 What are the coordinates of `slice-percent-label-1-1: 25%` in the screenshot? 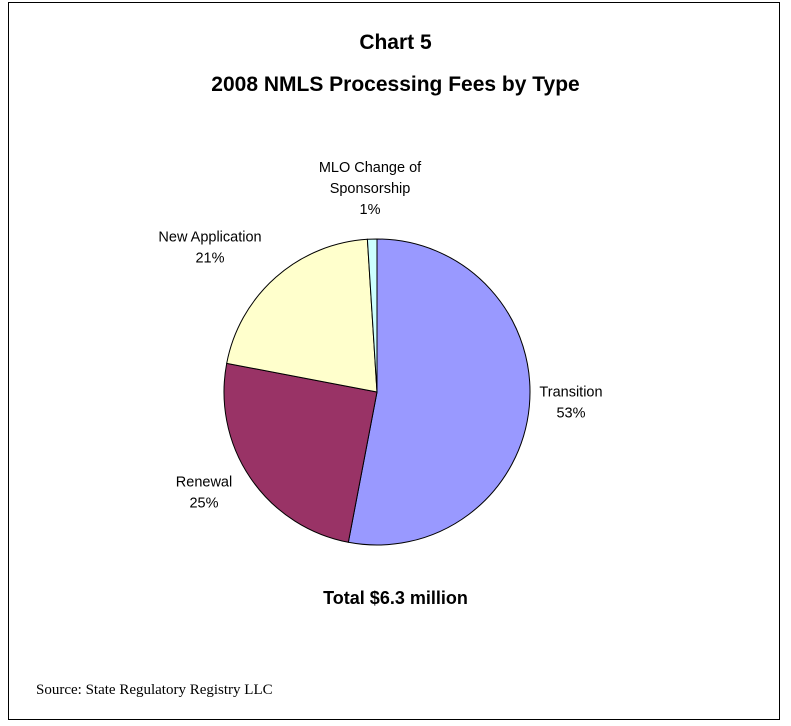 It's located at (203, 503).